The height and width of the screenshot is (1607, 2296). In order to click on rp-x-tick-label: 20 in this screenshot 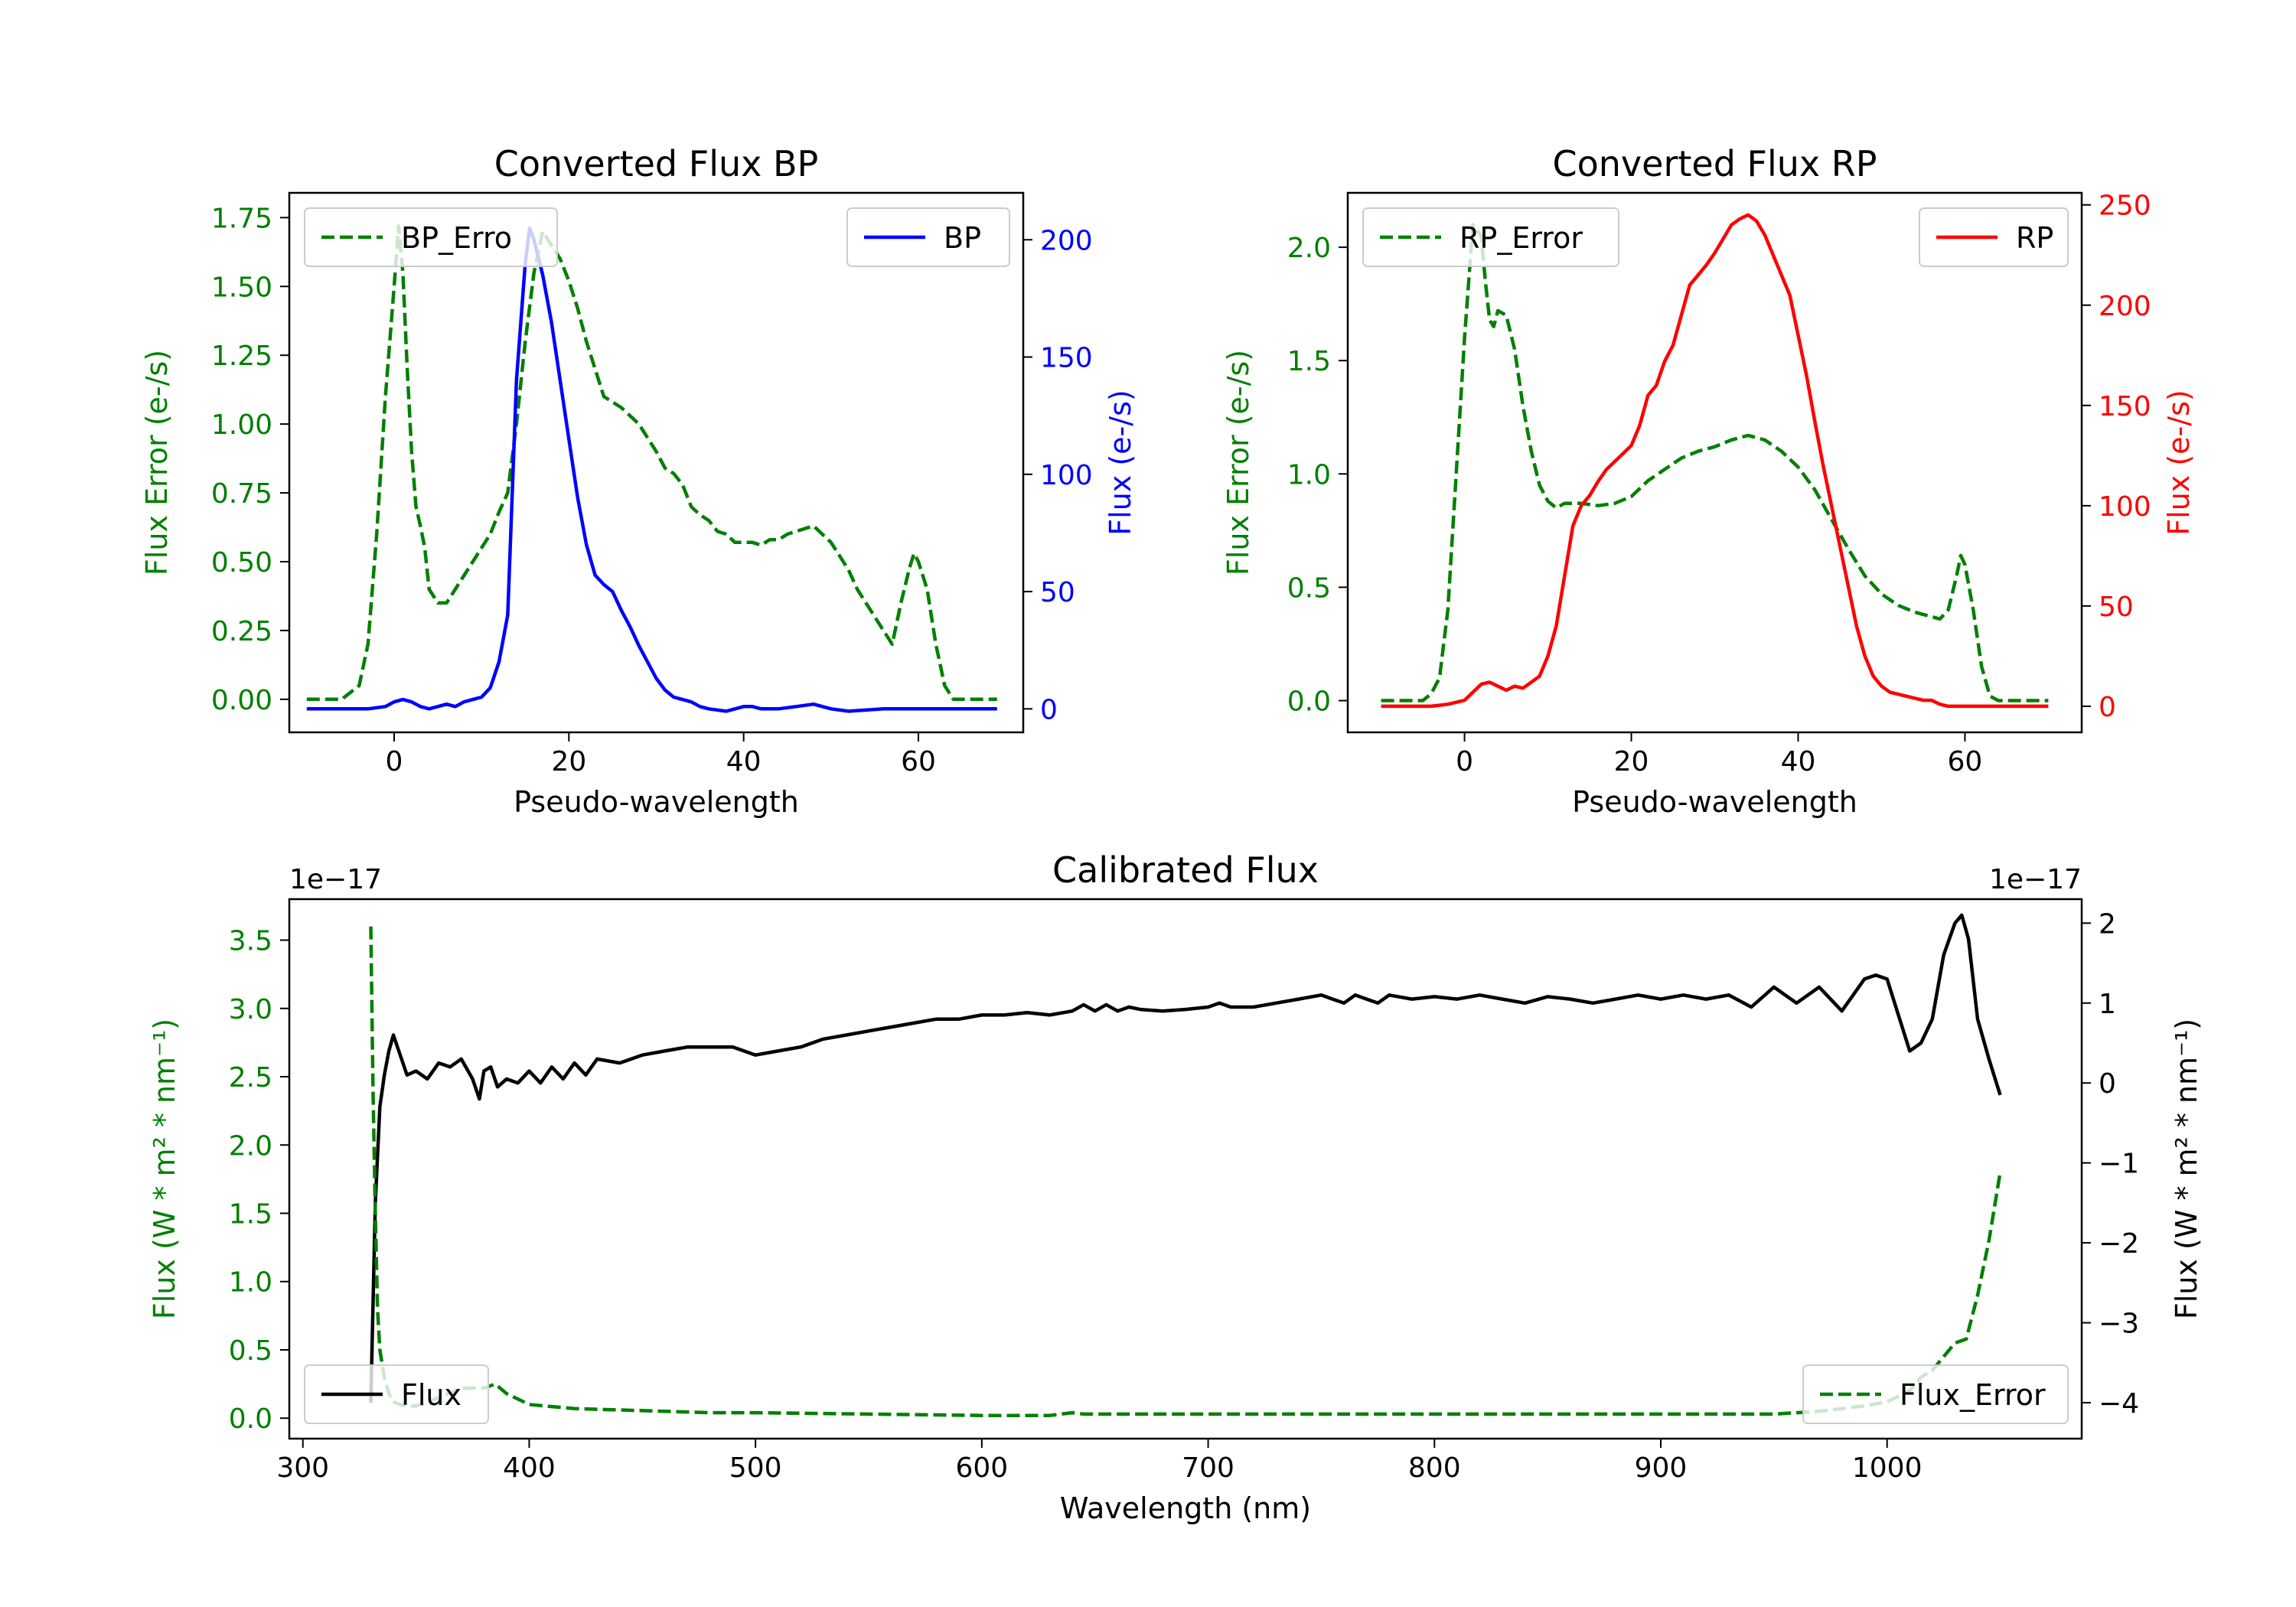, I will do `click(1631, 761)`.